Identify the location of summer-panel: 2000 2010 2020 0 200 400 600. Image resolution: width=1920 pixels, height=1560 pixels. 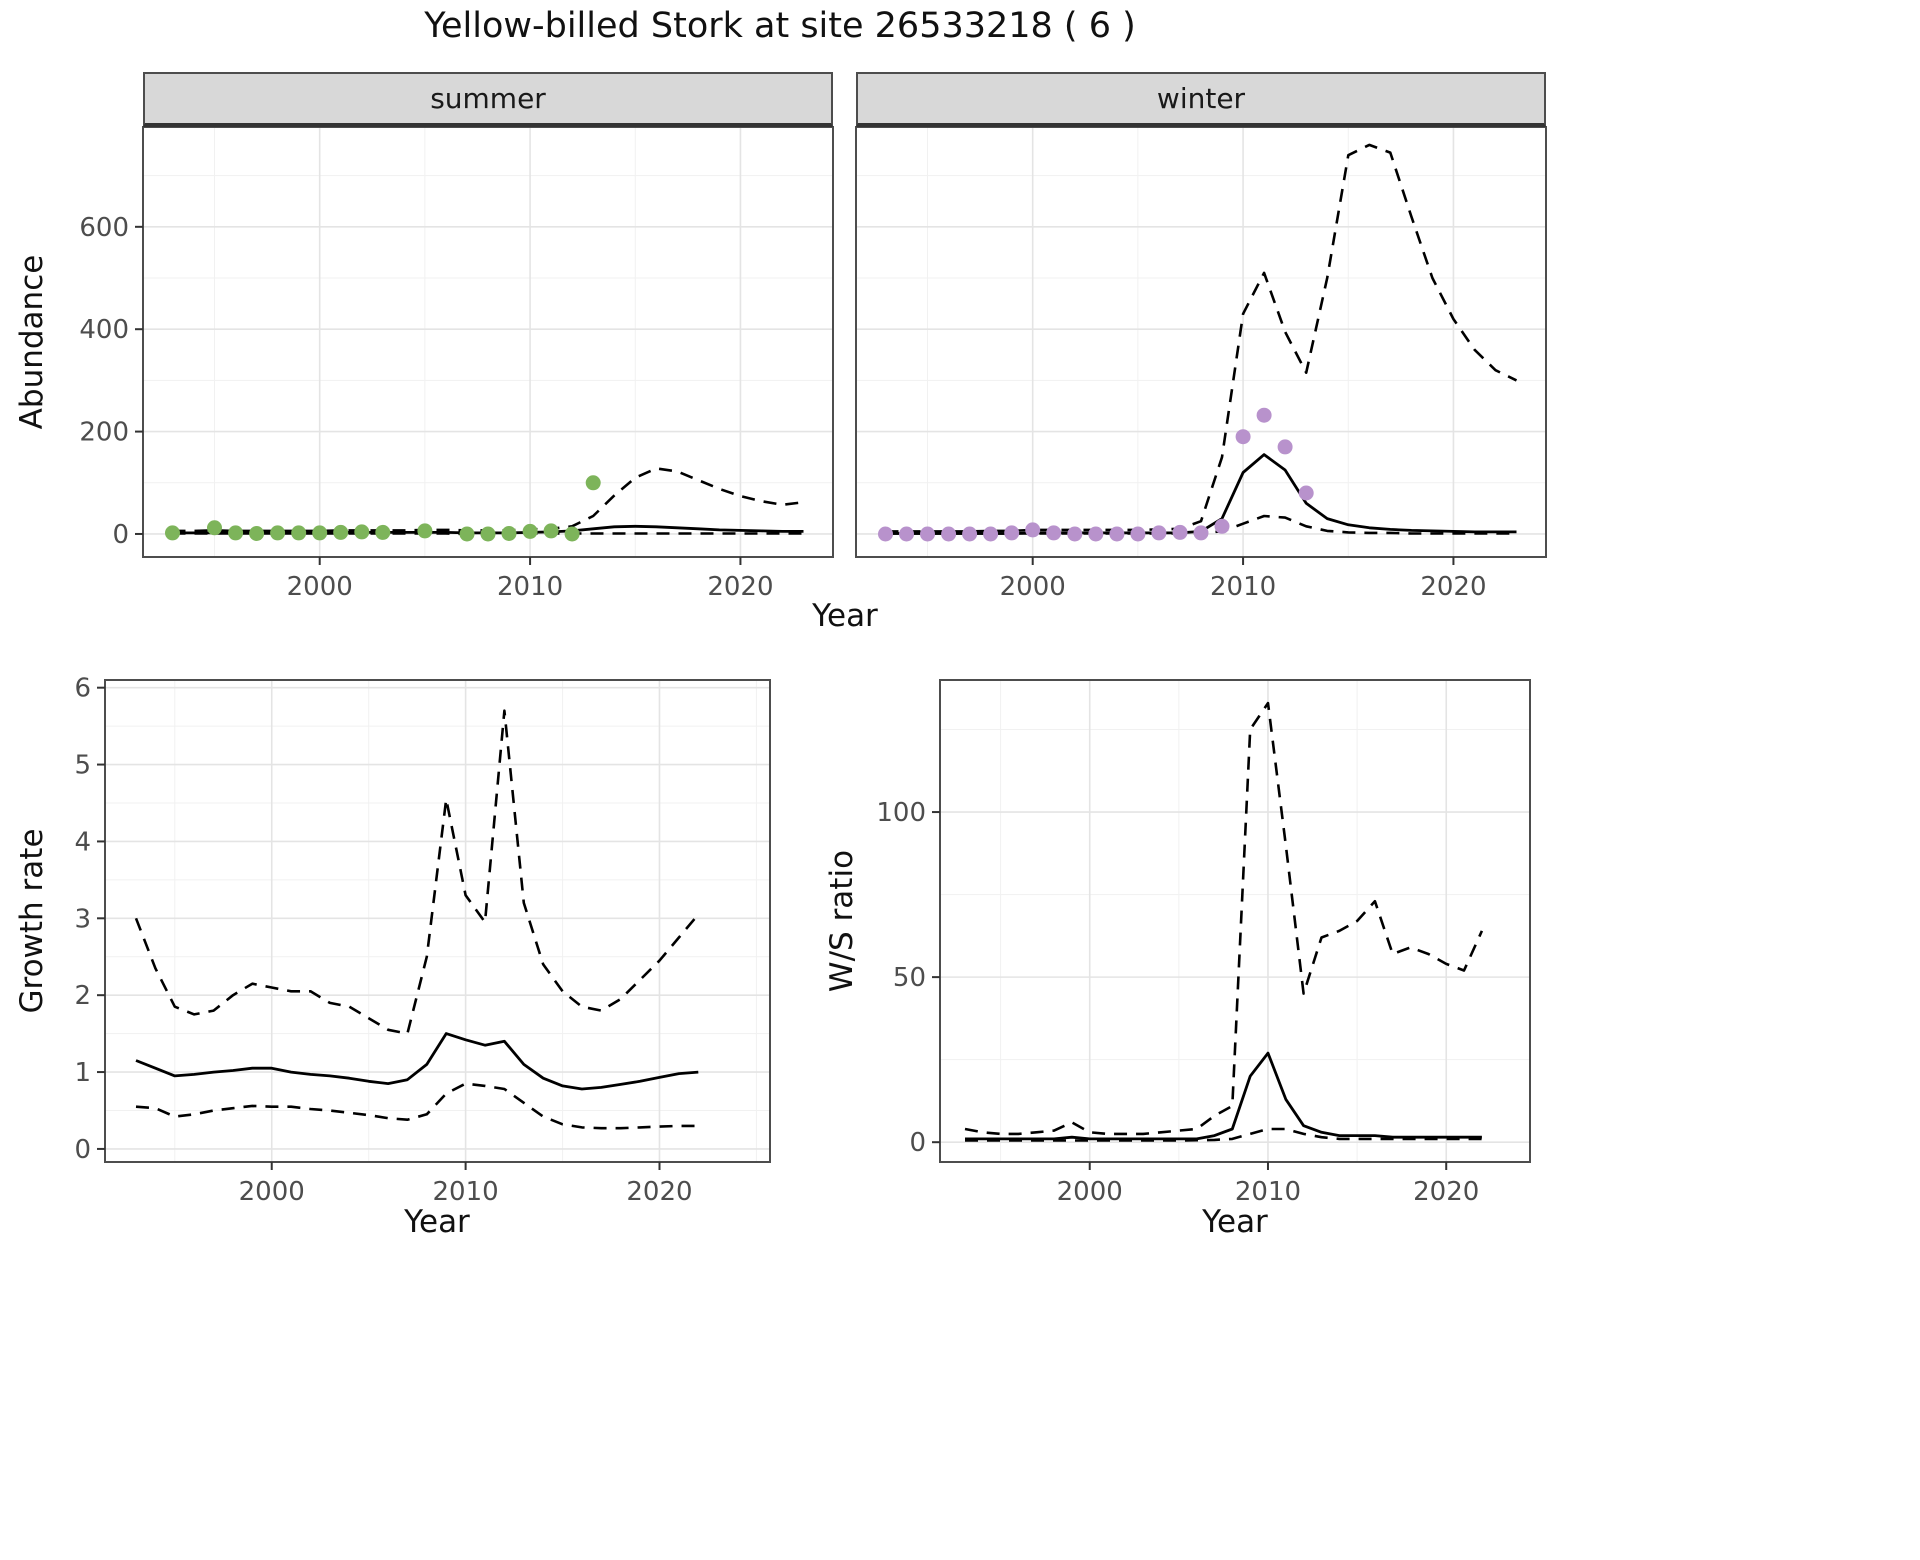
(456, 364).